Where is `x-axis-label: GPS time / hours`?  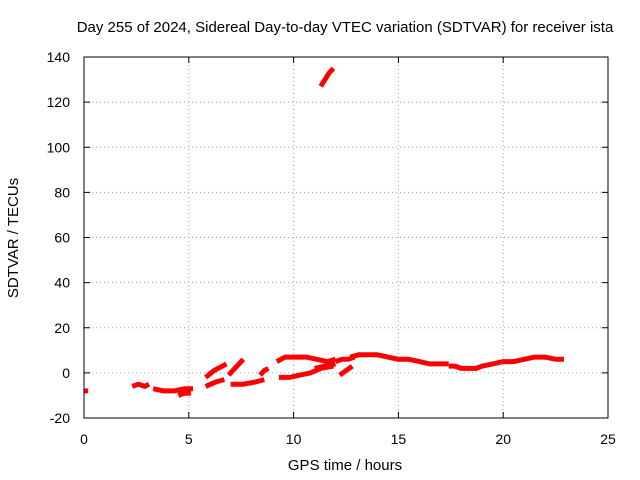
x-axis-label: GPS time / hours is located at coordinates (345, 465).